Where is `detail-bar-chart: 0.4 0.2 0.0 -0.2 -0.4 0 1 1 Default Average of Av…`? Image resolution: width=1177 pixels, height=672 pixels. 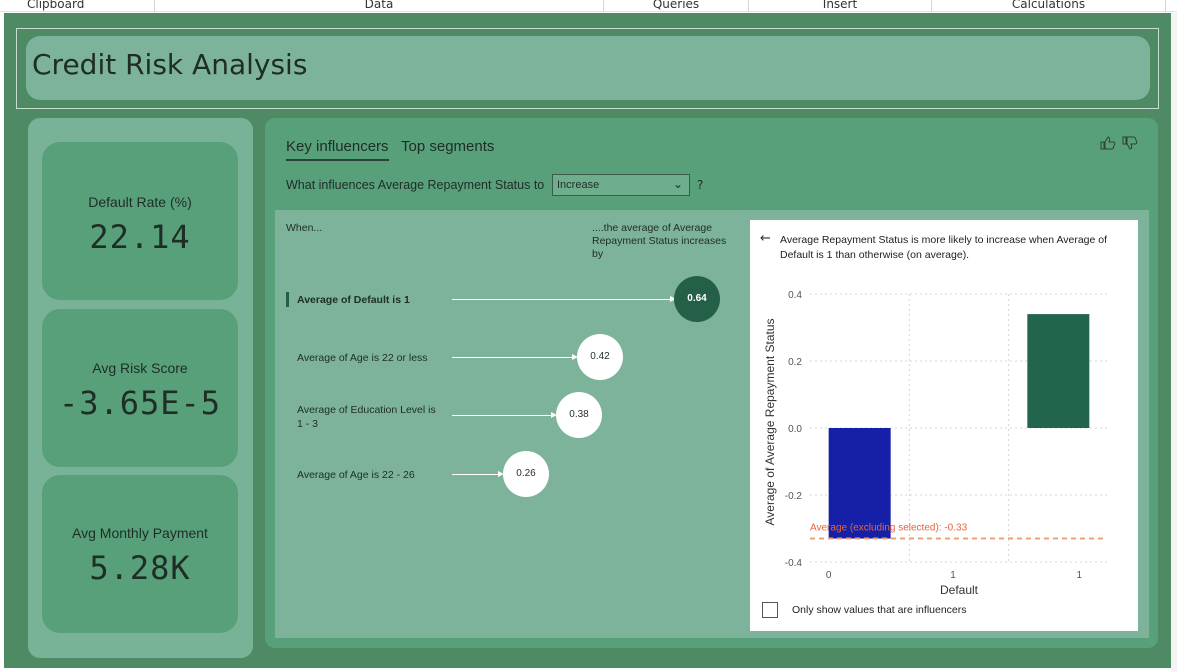
detail-bar-chart: 0.4 0.2 0.0 -0.2 -0.4 0 1 1 Default Average of Av… is located at coordinates (935, 443).